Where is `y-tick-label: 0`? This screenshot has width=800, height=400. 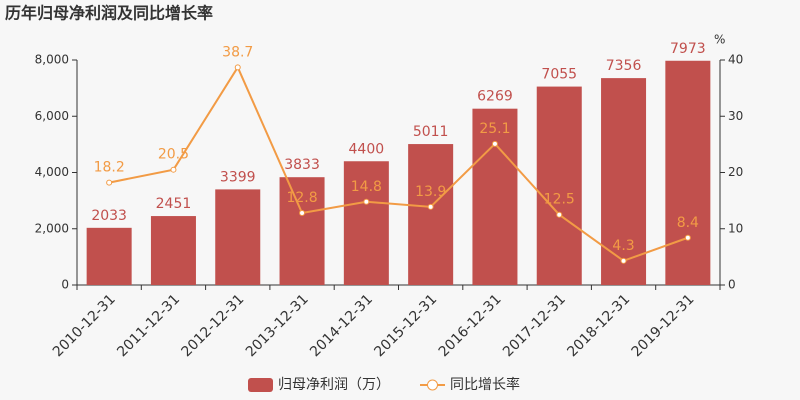
y-tick-label: 0 is located at coordinates (65, 285).